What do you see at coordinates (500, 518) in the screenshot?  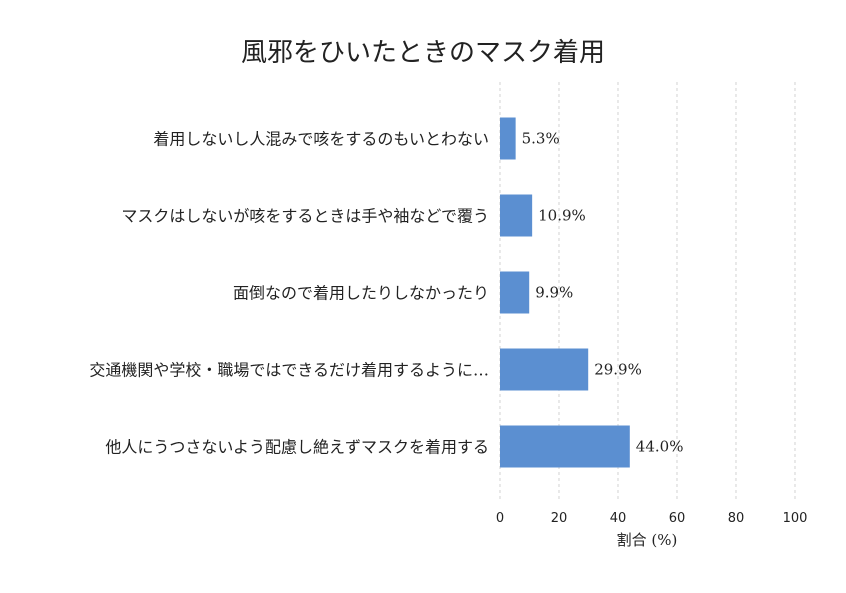 I see `x-tick-label: 0` at bounding box center [500, 518].